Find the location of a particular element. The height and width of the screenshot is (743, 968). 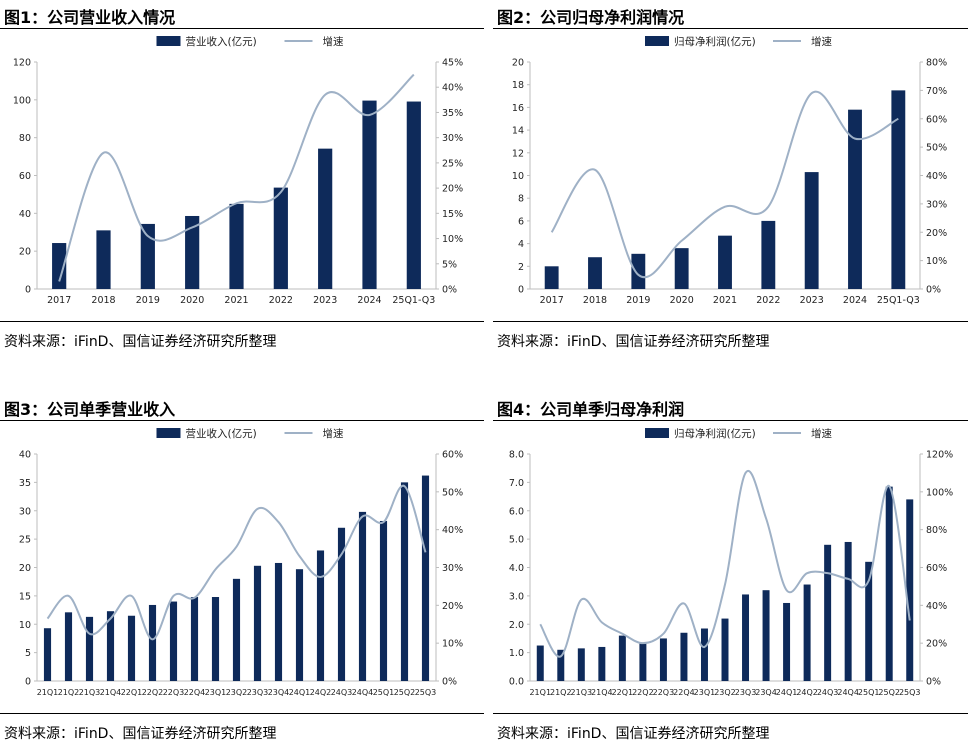

legend-line-label: 增速 is located at coordinates (821, 41).